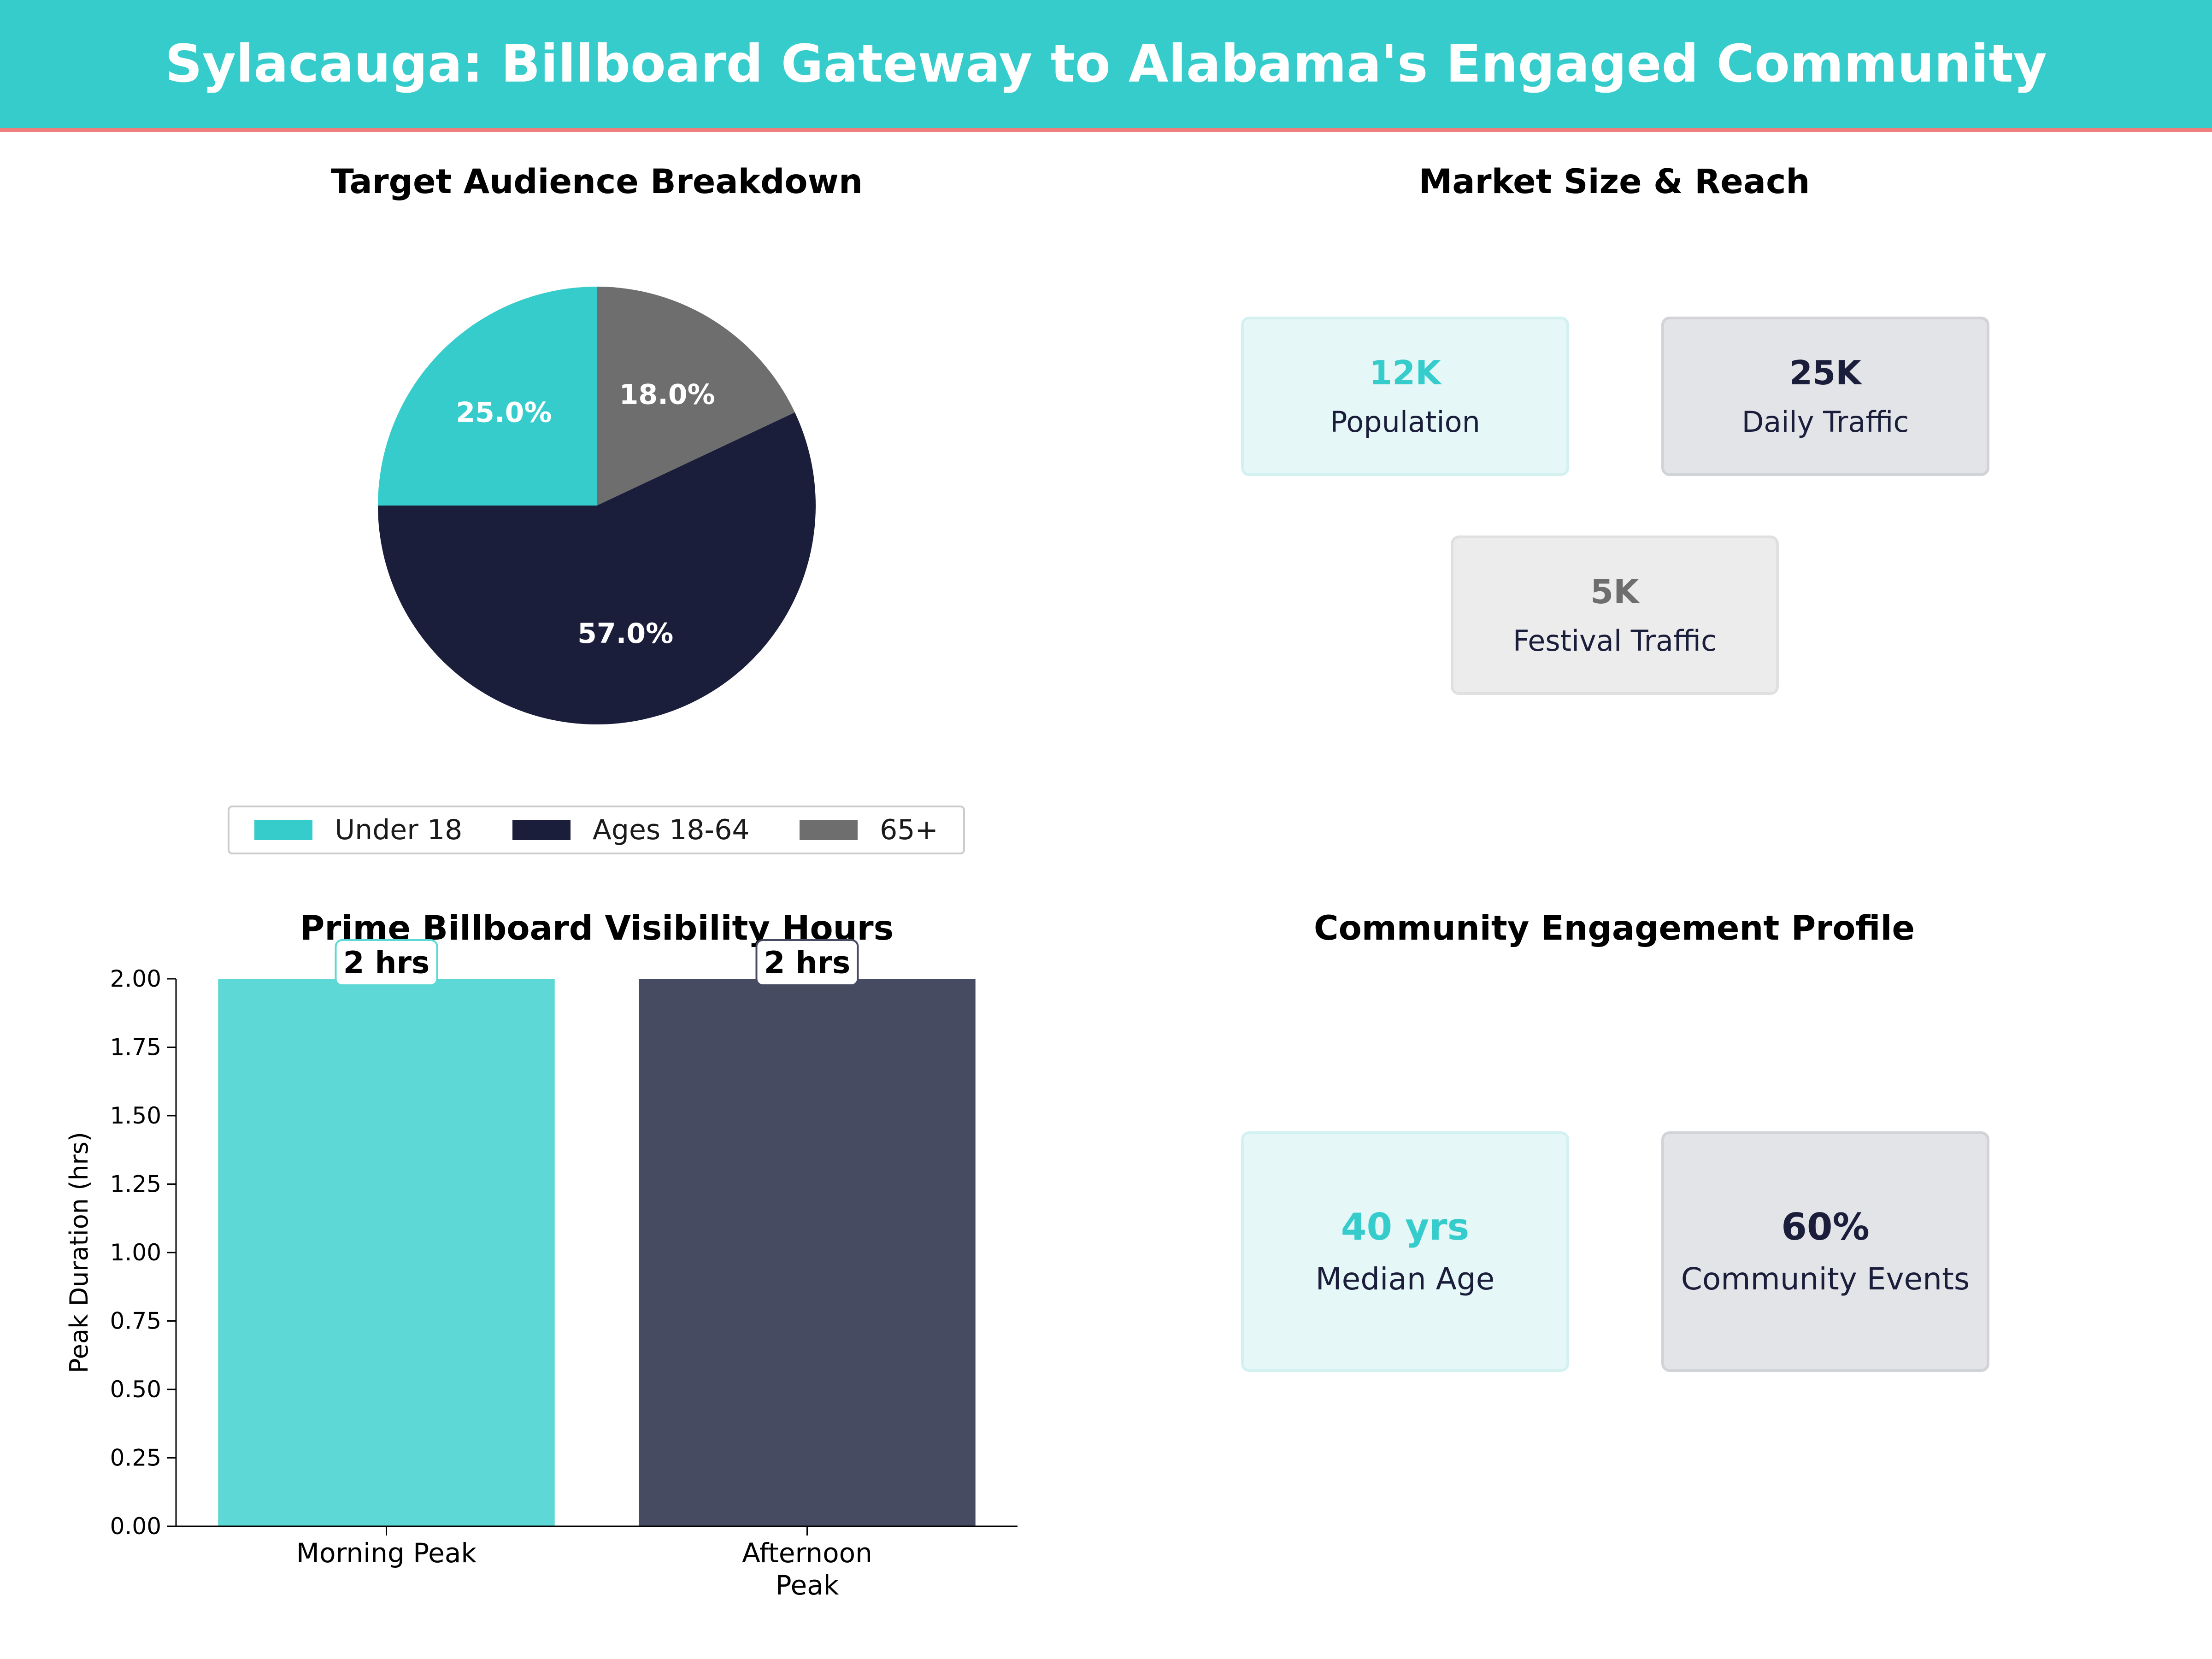 This screenshot has height=1659, width=2212. I want to click on y-tick-label: 1.75, so click(135, 1047).